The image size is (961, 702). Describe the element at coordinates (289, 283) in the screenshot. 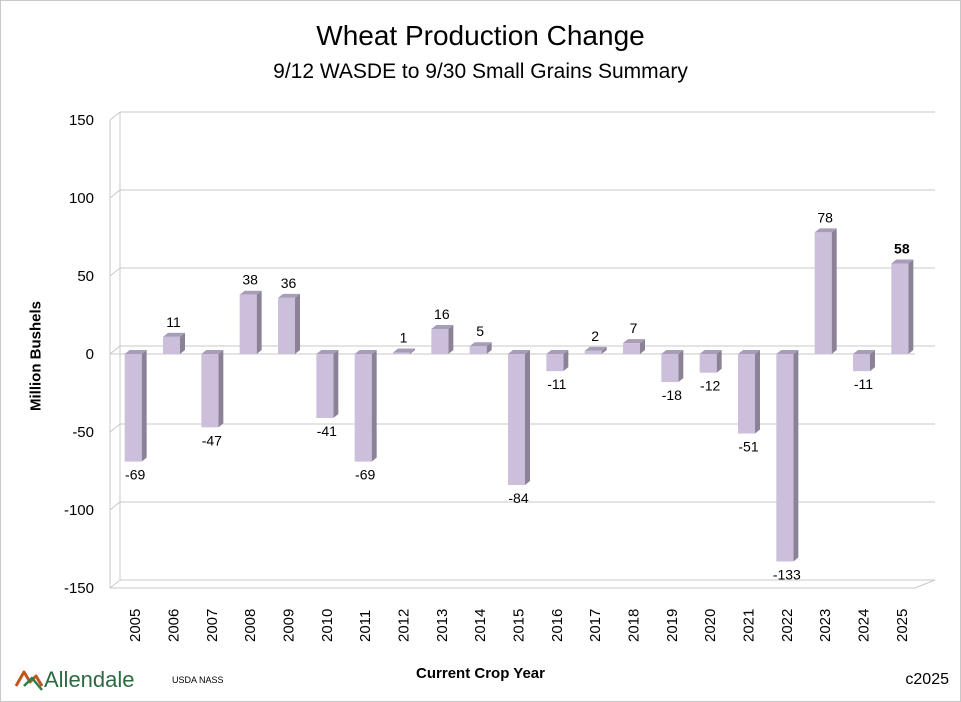

I see `data-label: 36` at that location.